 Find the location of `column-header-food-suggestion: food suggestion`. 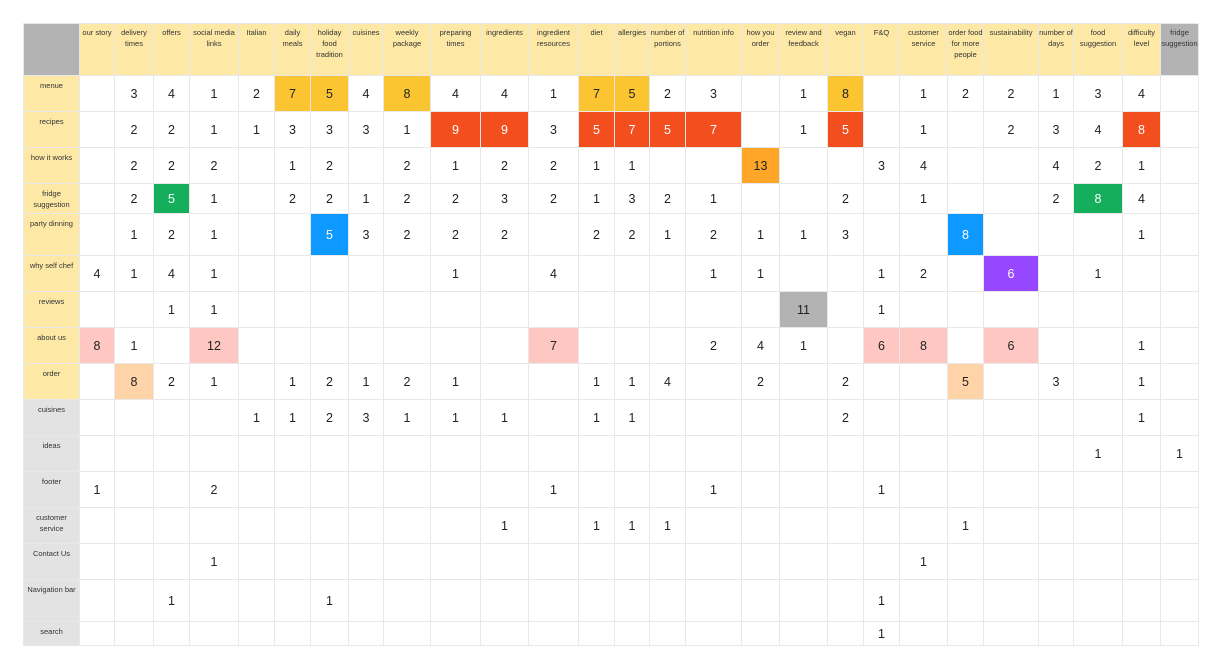

column-header-food-suggestion: food suggestion is located at coordinates (1098, 49).